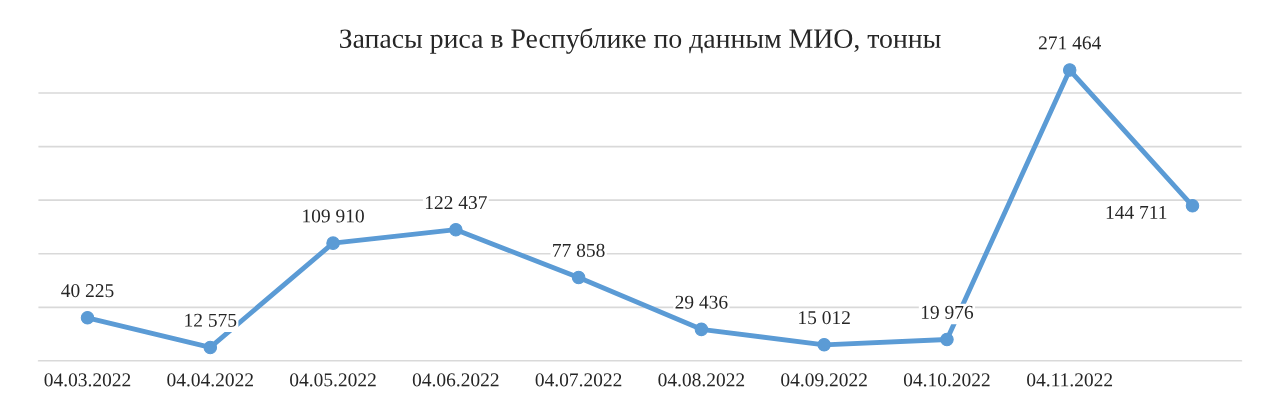 The height and width of the screenshot is (401, 1280). I want to click on data-label: 12 575, so click(211, 320).